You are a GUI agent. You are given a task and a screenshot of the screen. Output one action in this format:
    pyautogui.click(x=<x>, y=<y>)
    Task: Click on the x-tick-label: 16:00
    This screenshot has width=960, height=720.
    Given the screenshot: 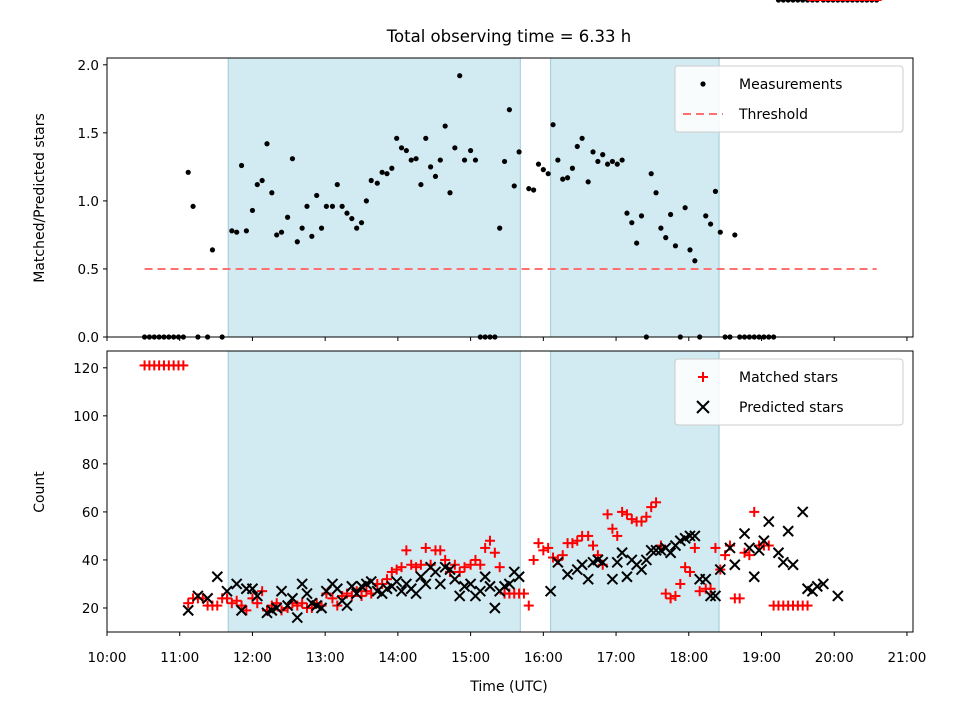 What is the action you would take?
    pyautogui.click(x=543, y=658)
    